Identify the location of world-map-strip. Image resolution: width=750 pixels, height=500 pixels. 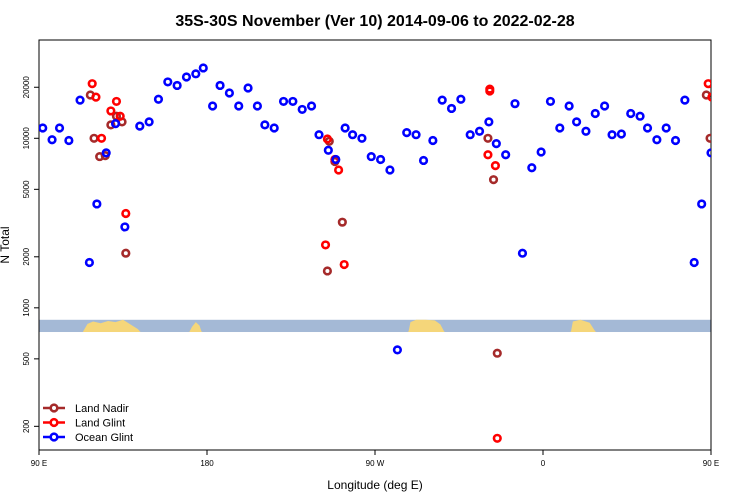
(375, 326).